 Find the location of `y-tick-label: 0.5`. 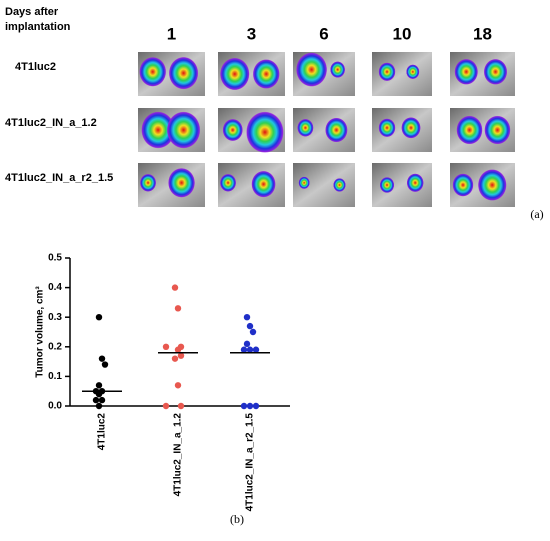

y-tick-label: 0.5 is located at coordinates (55, 258).